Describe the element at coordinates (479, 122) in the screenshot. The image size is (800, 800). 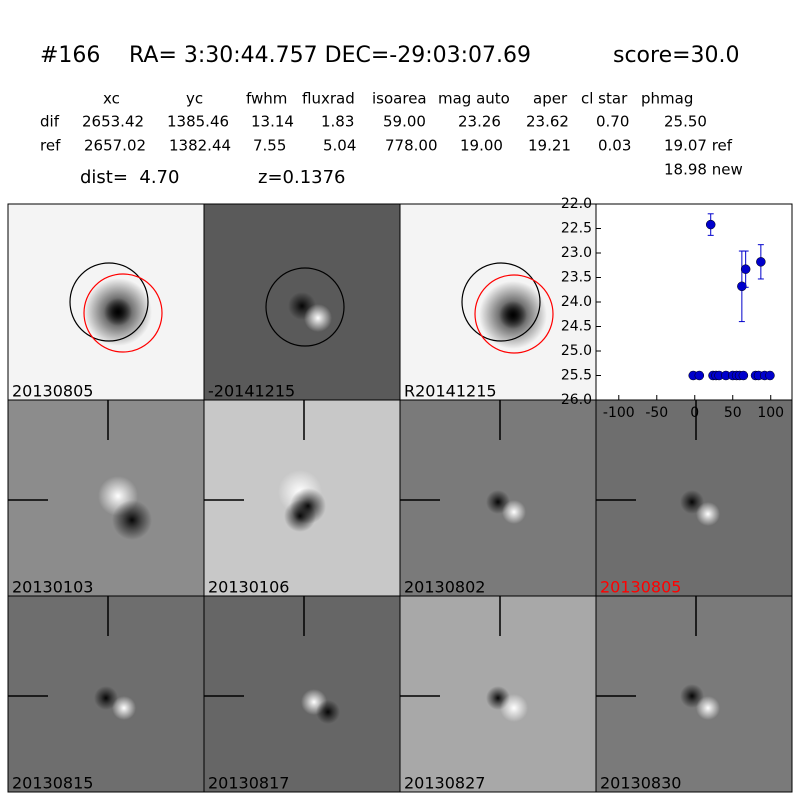
I see `cell: 23.26` at that location.